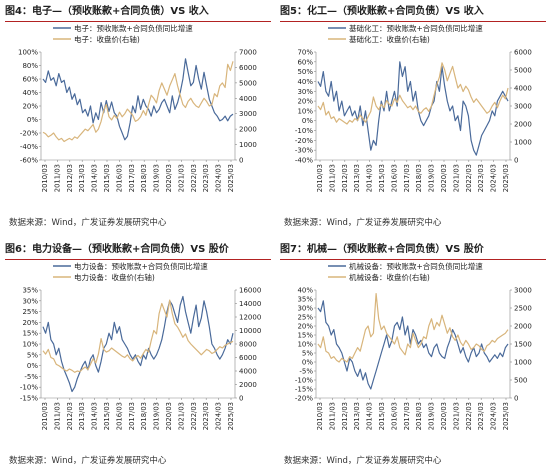 The height and width of the screenshot is (473, 550). What do you see at coordinates (248, 53) in the screenshot?
I see `right-tick-label: 7000` at bounding box center [248, 53].